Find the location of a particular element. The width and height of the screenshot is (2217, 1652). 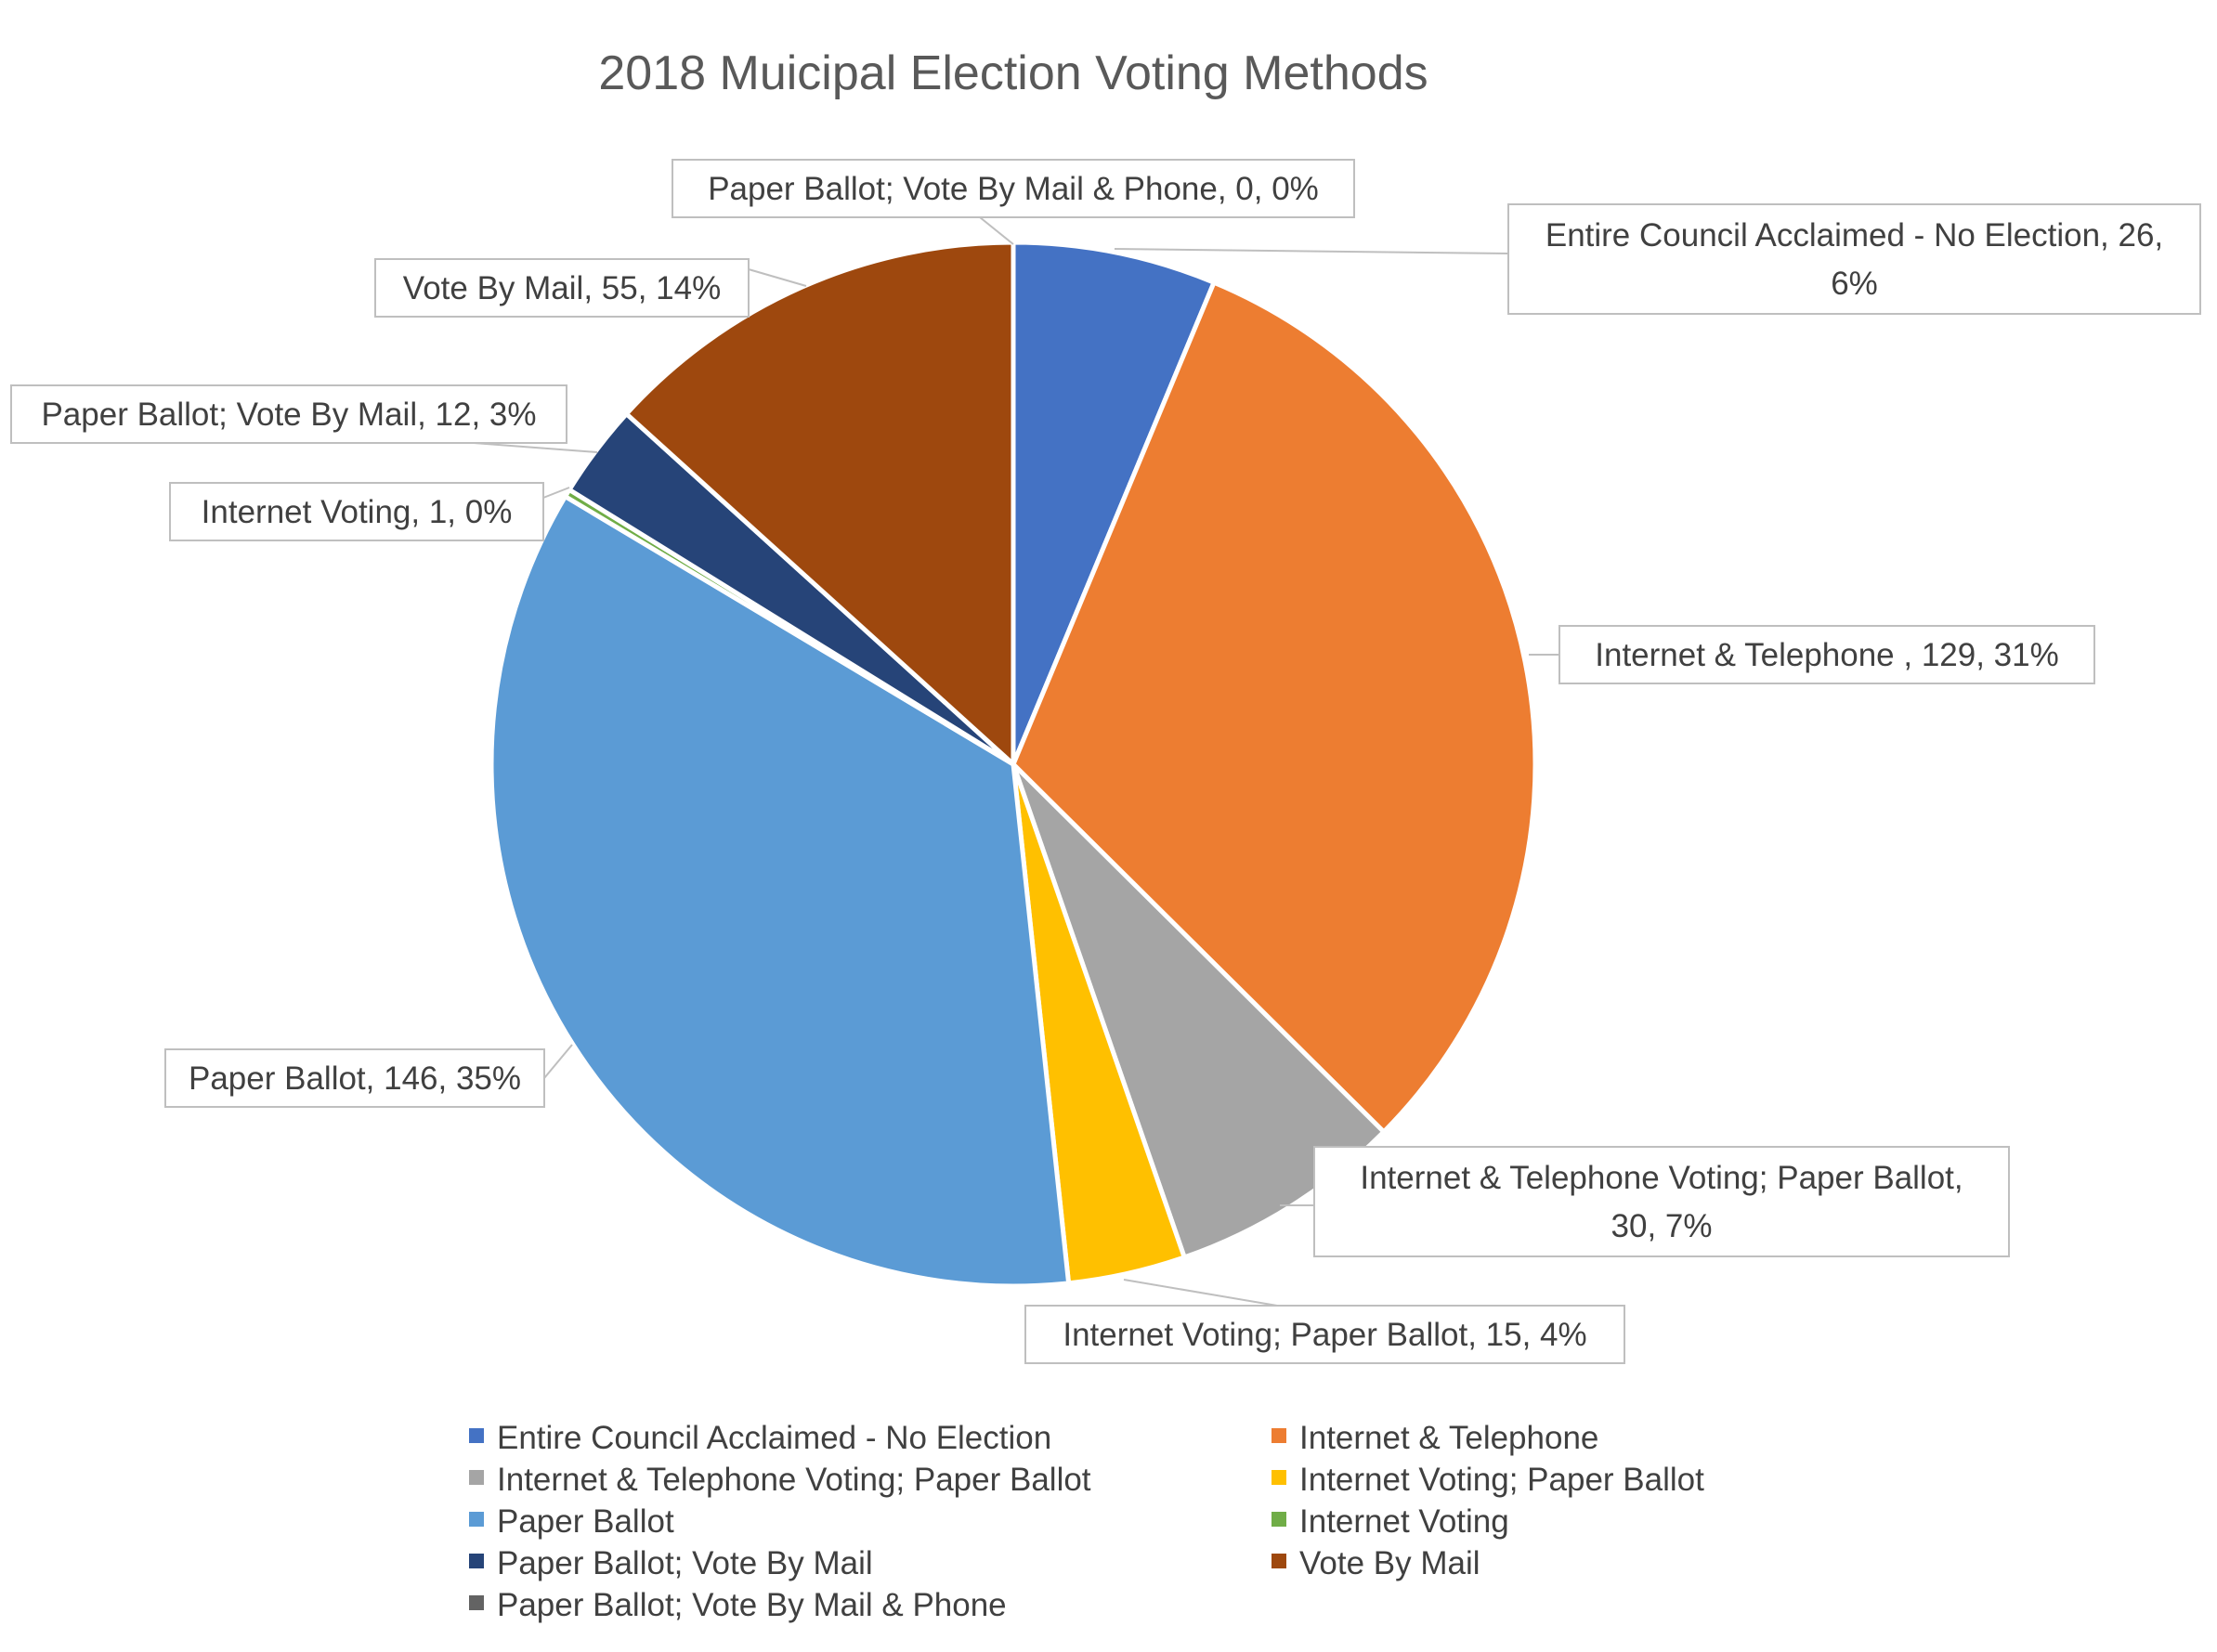

leader-line-internet-voting-paper-ballot is located at coordinates (1201, 1293).